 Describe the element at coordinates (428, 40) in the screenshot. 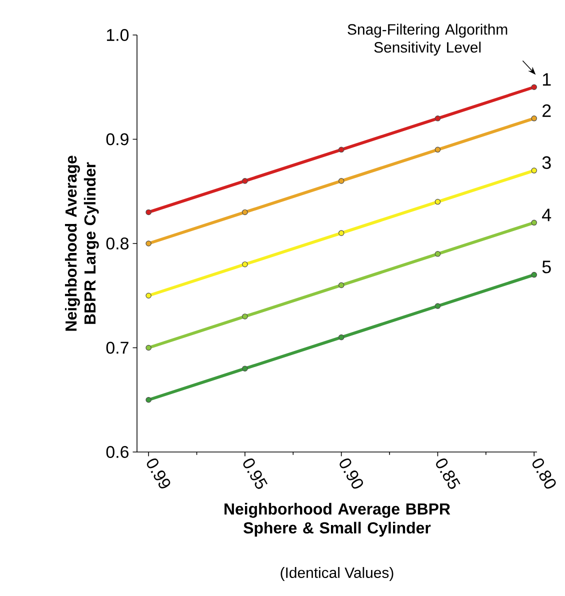

I see `legend-title: Snag-Filtering Algorithm Sensitivity Level` at that location.